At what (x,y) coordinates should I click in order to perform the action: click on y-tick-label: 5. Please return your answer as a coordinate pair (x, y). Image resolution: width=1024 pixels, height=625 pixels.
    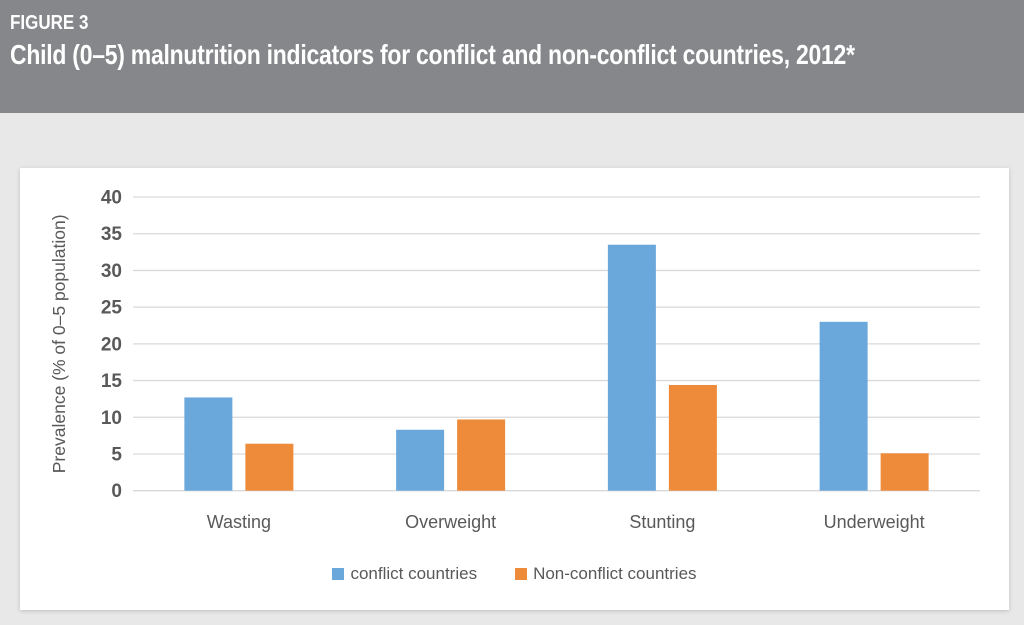
    Looking at the image, I should click on (116, 454).